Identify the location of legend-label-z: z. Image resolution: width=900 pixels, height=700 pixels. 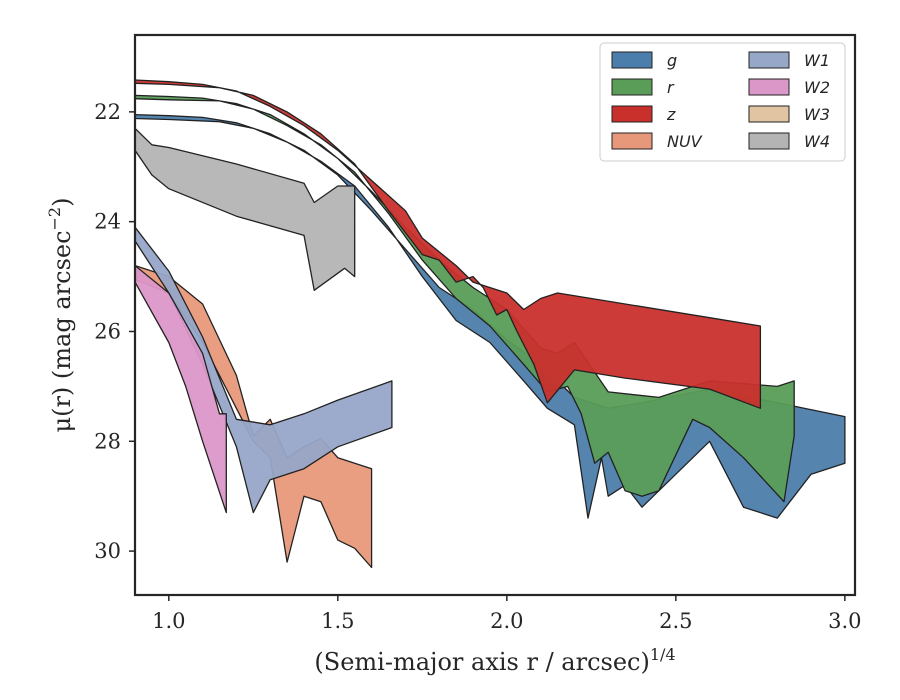
(671, 114).